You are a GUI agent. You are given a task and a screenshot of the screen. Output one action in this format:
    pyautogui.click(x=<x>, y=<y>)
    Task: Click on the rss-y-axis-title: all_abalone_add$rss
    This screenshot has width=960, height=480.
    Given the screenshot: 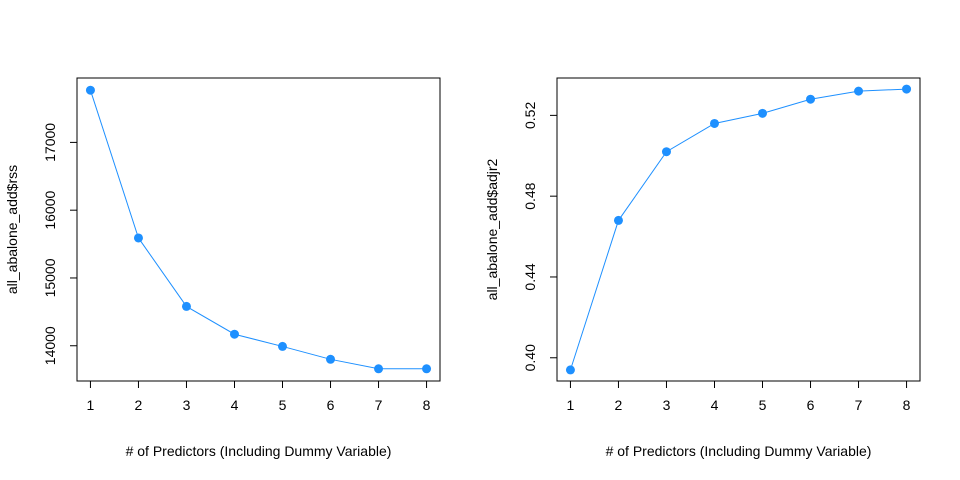 What is the action you would take?
    pyautogui.click(x=12, y=229)
    